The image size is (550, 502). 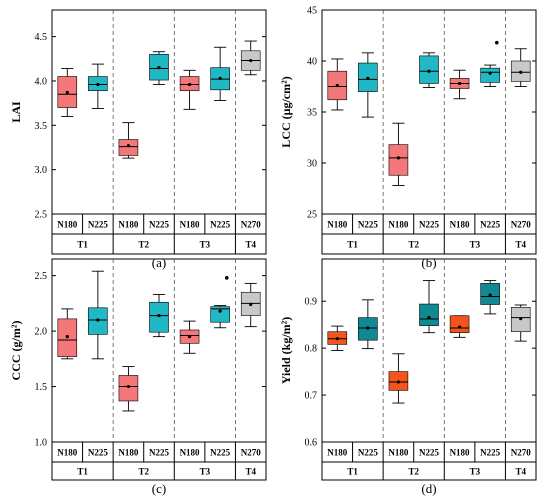 I want to click on y-tick-label: 35, so click(x=312, y=113).